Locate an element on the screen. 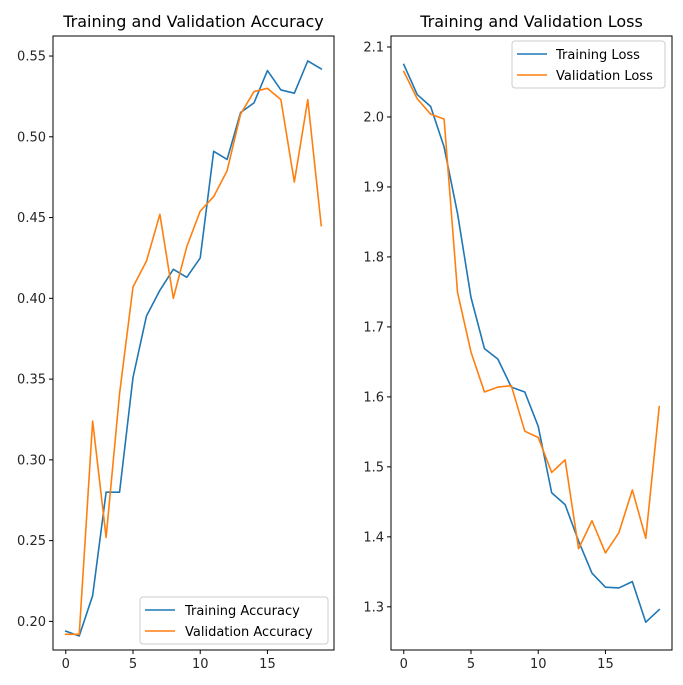 This screenshot has height=685, width=683. loss-y-ticks: 1.3 1.4 1.5 1.6 1.7 1.8 1.9 2.0 2.1 is located at coordinates (377, 327).